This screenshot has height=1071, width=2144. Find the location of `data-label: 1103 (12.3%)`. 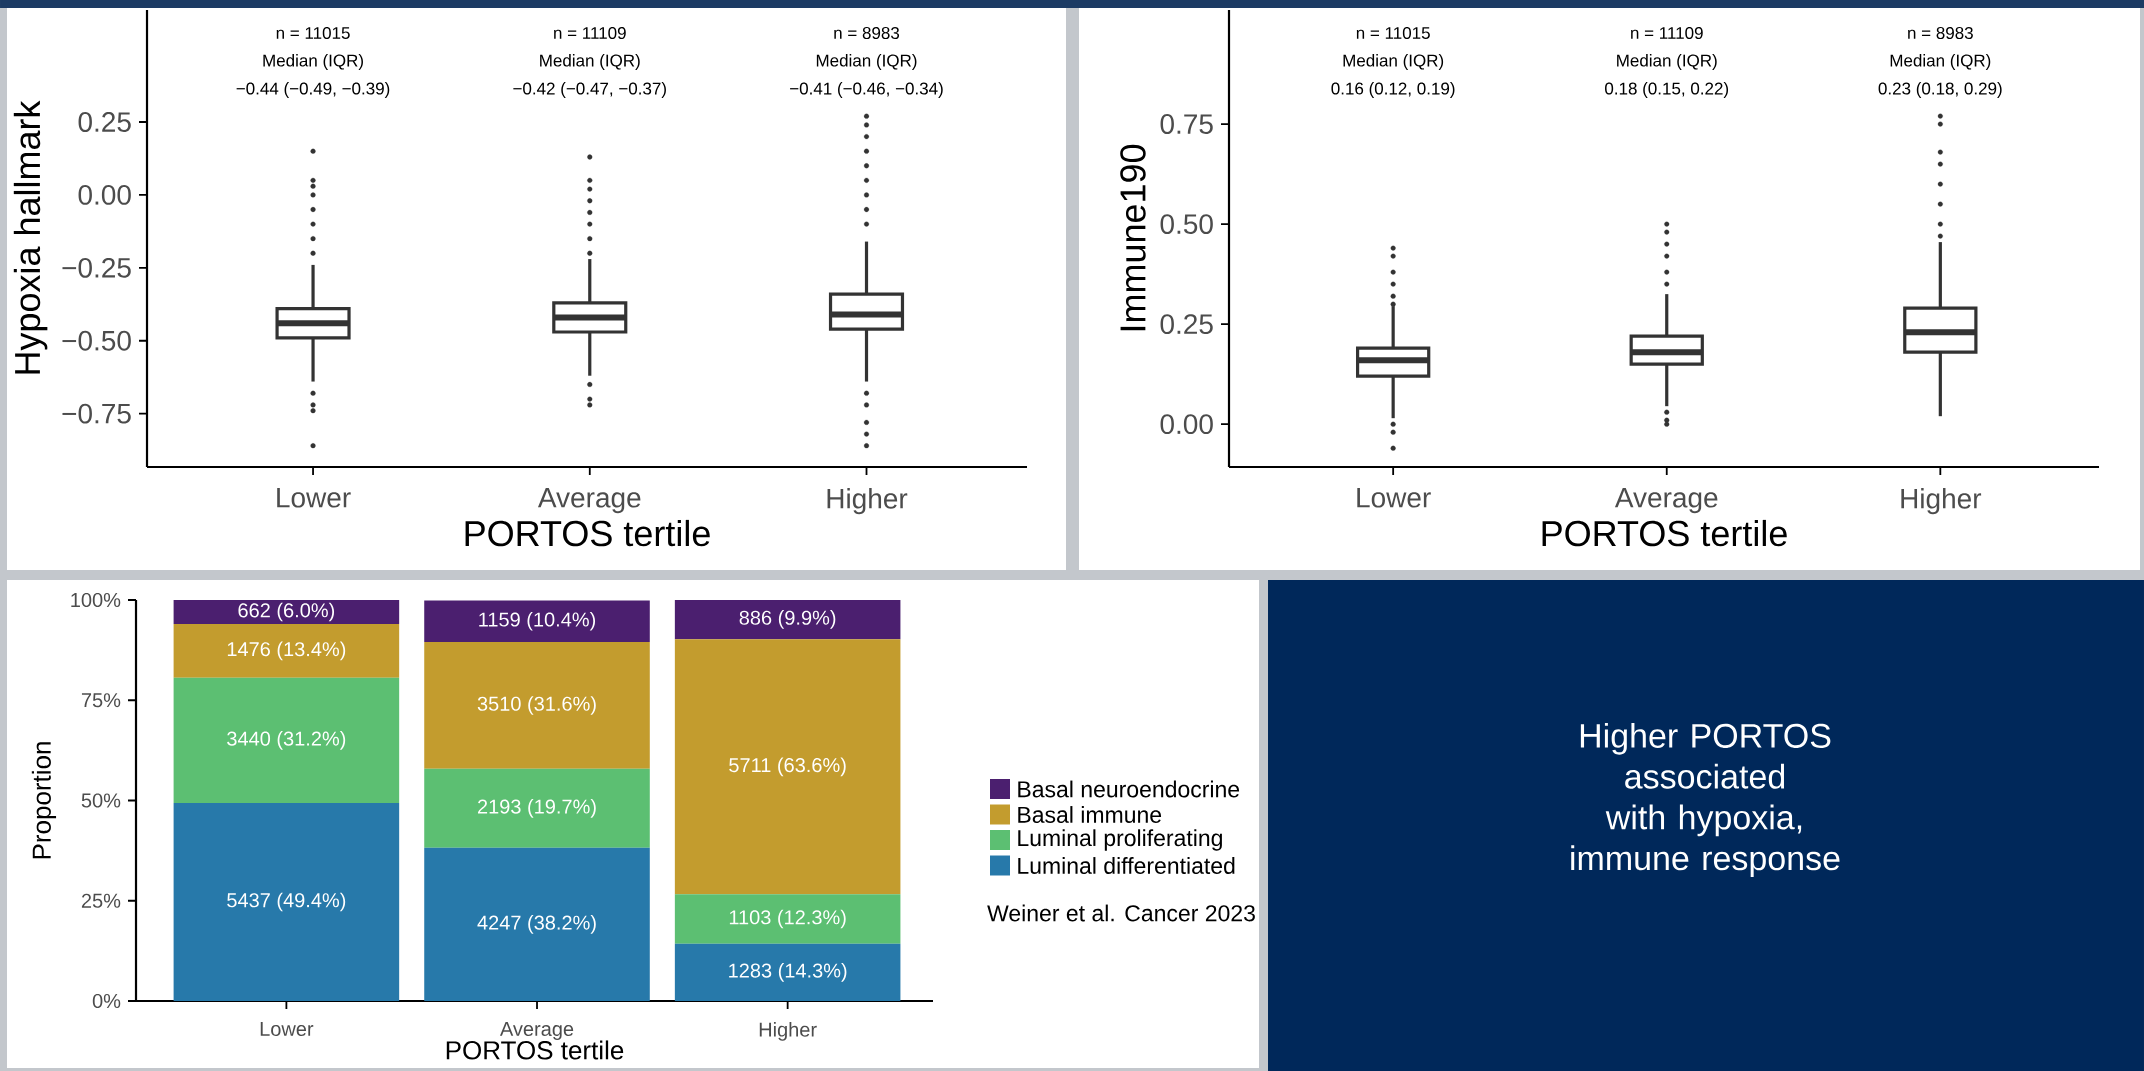

data-label: 1103 (12.3%) is located at coordinates (787, 919).